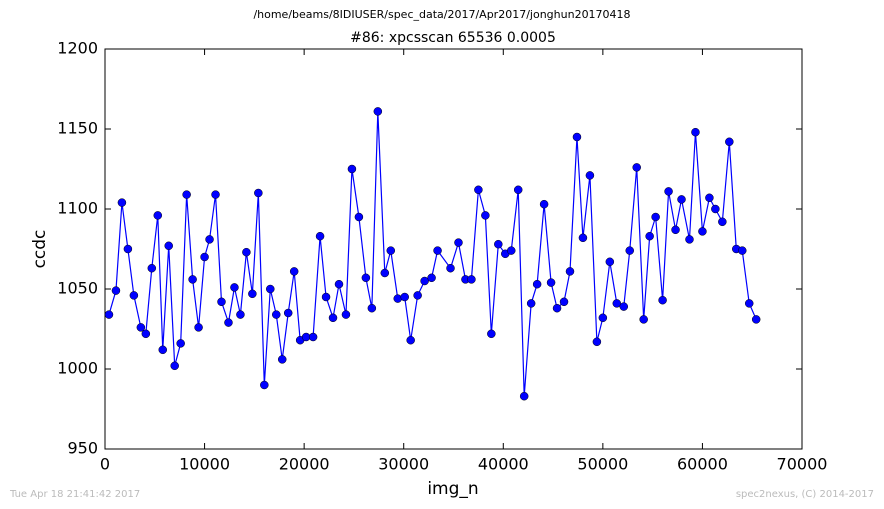  What do you see at coordinates (77, 48) in the screenshot?
I see `y-tick-label: 1200` at bounding box center [77, 48].